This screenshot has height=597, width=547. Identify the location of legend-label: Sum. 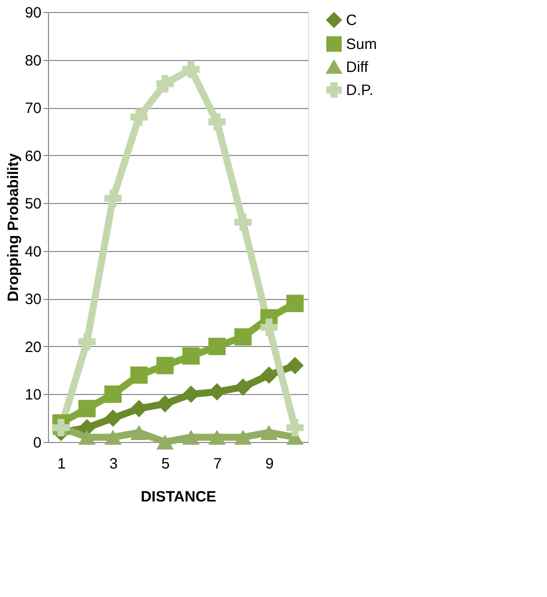
(361, 44).